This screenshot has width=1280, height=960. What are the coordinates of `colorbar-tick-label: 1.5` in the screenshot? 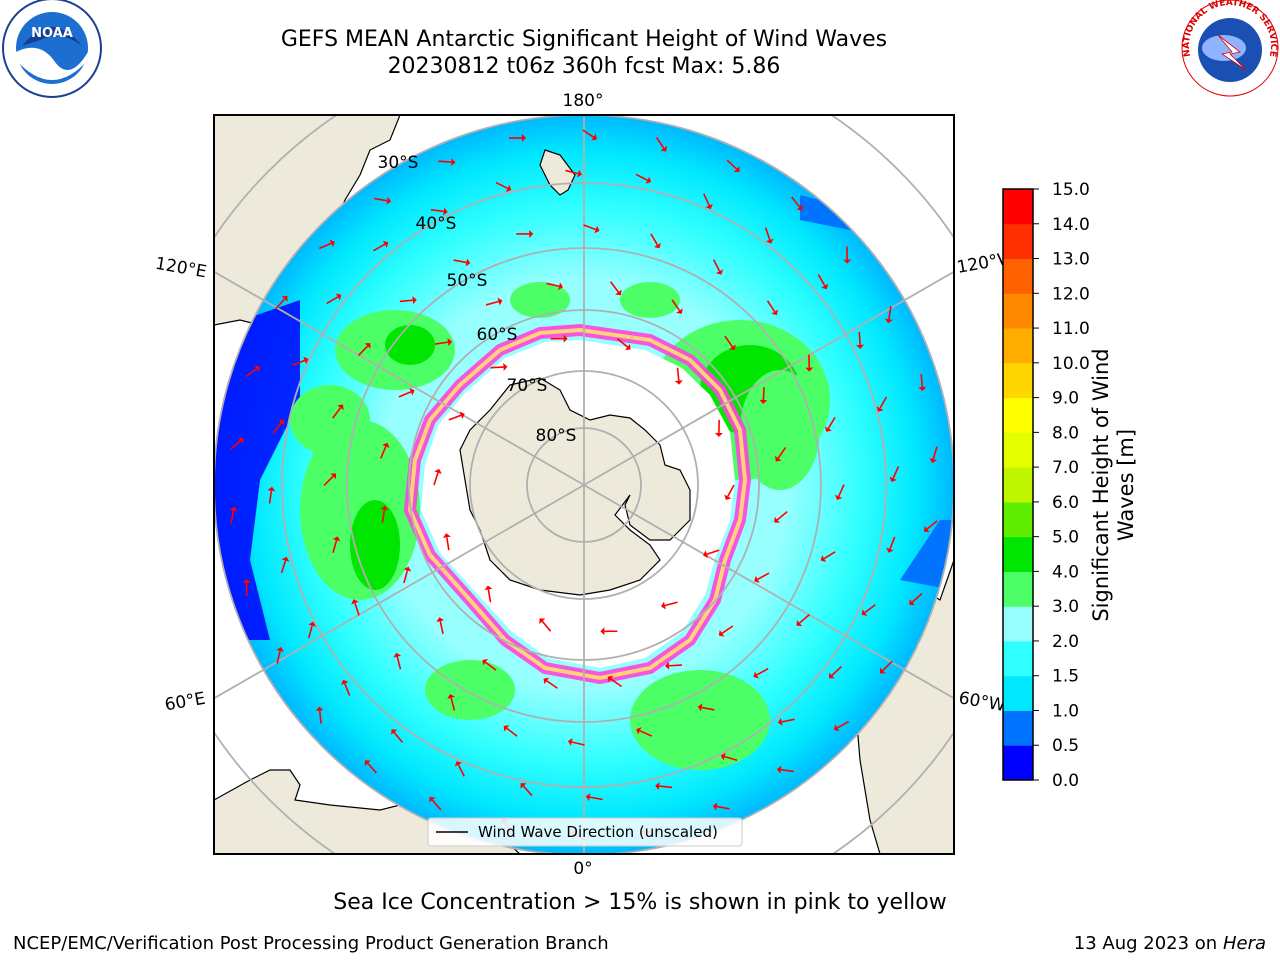 It's located at (1065, 677).